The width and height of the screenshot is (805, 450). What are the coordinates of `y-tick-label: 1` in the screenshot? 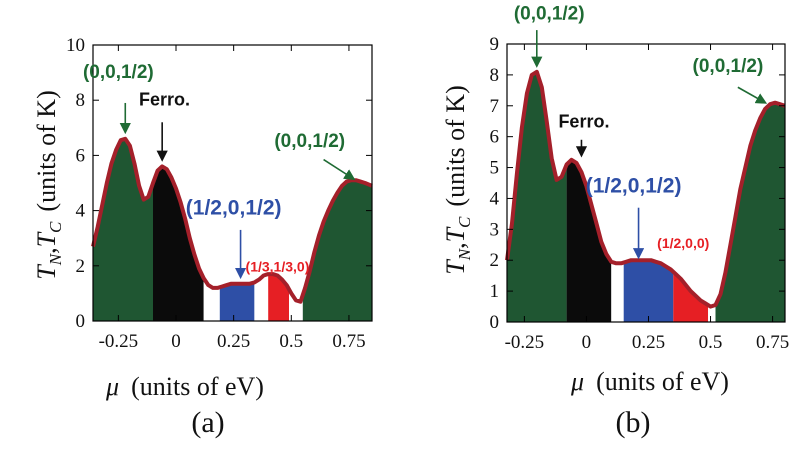 It's located at (495, 291).